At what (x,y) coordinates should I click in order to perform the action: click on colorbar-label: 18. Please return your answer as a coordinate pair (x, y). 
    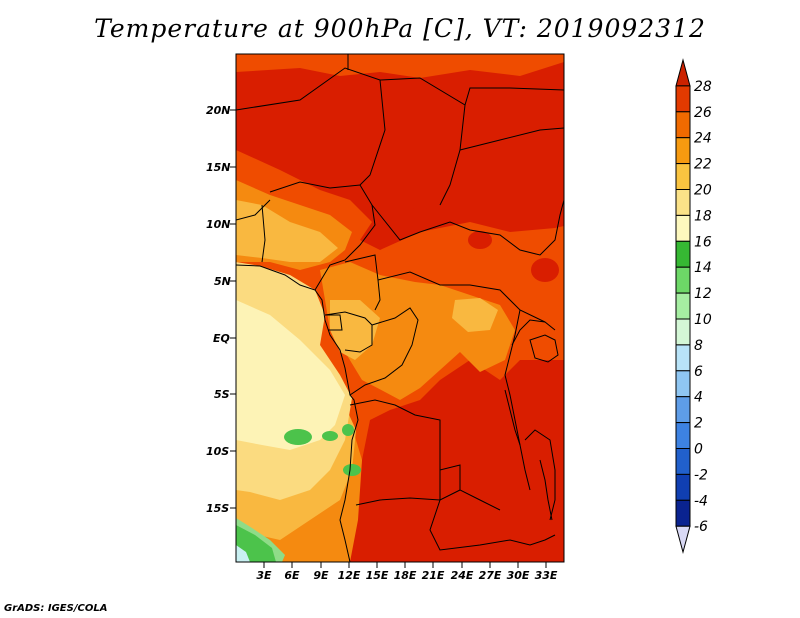
    Looking at the image, I should click on (703, 216).